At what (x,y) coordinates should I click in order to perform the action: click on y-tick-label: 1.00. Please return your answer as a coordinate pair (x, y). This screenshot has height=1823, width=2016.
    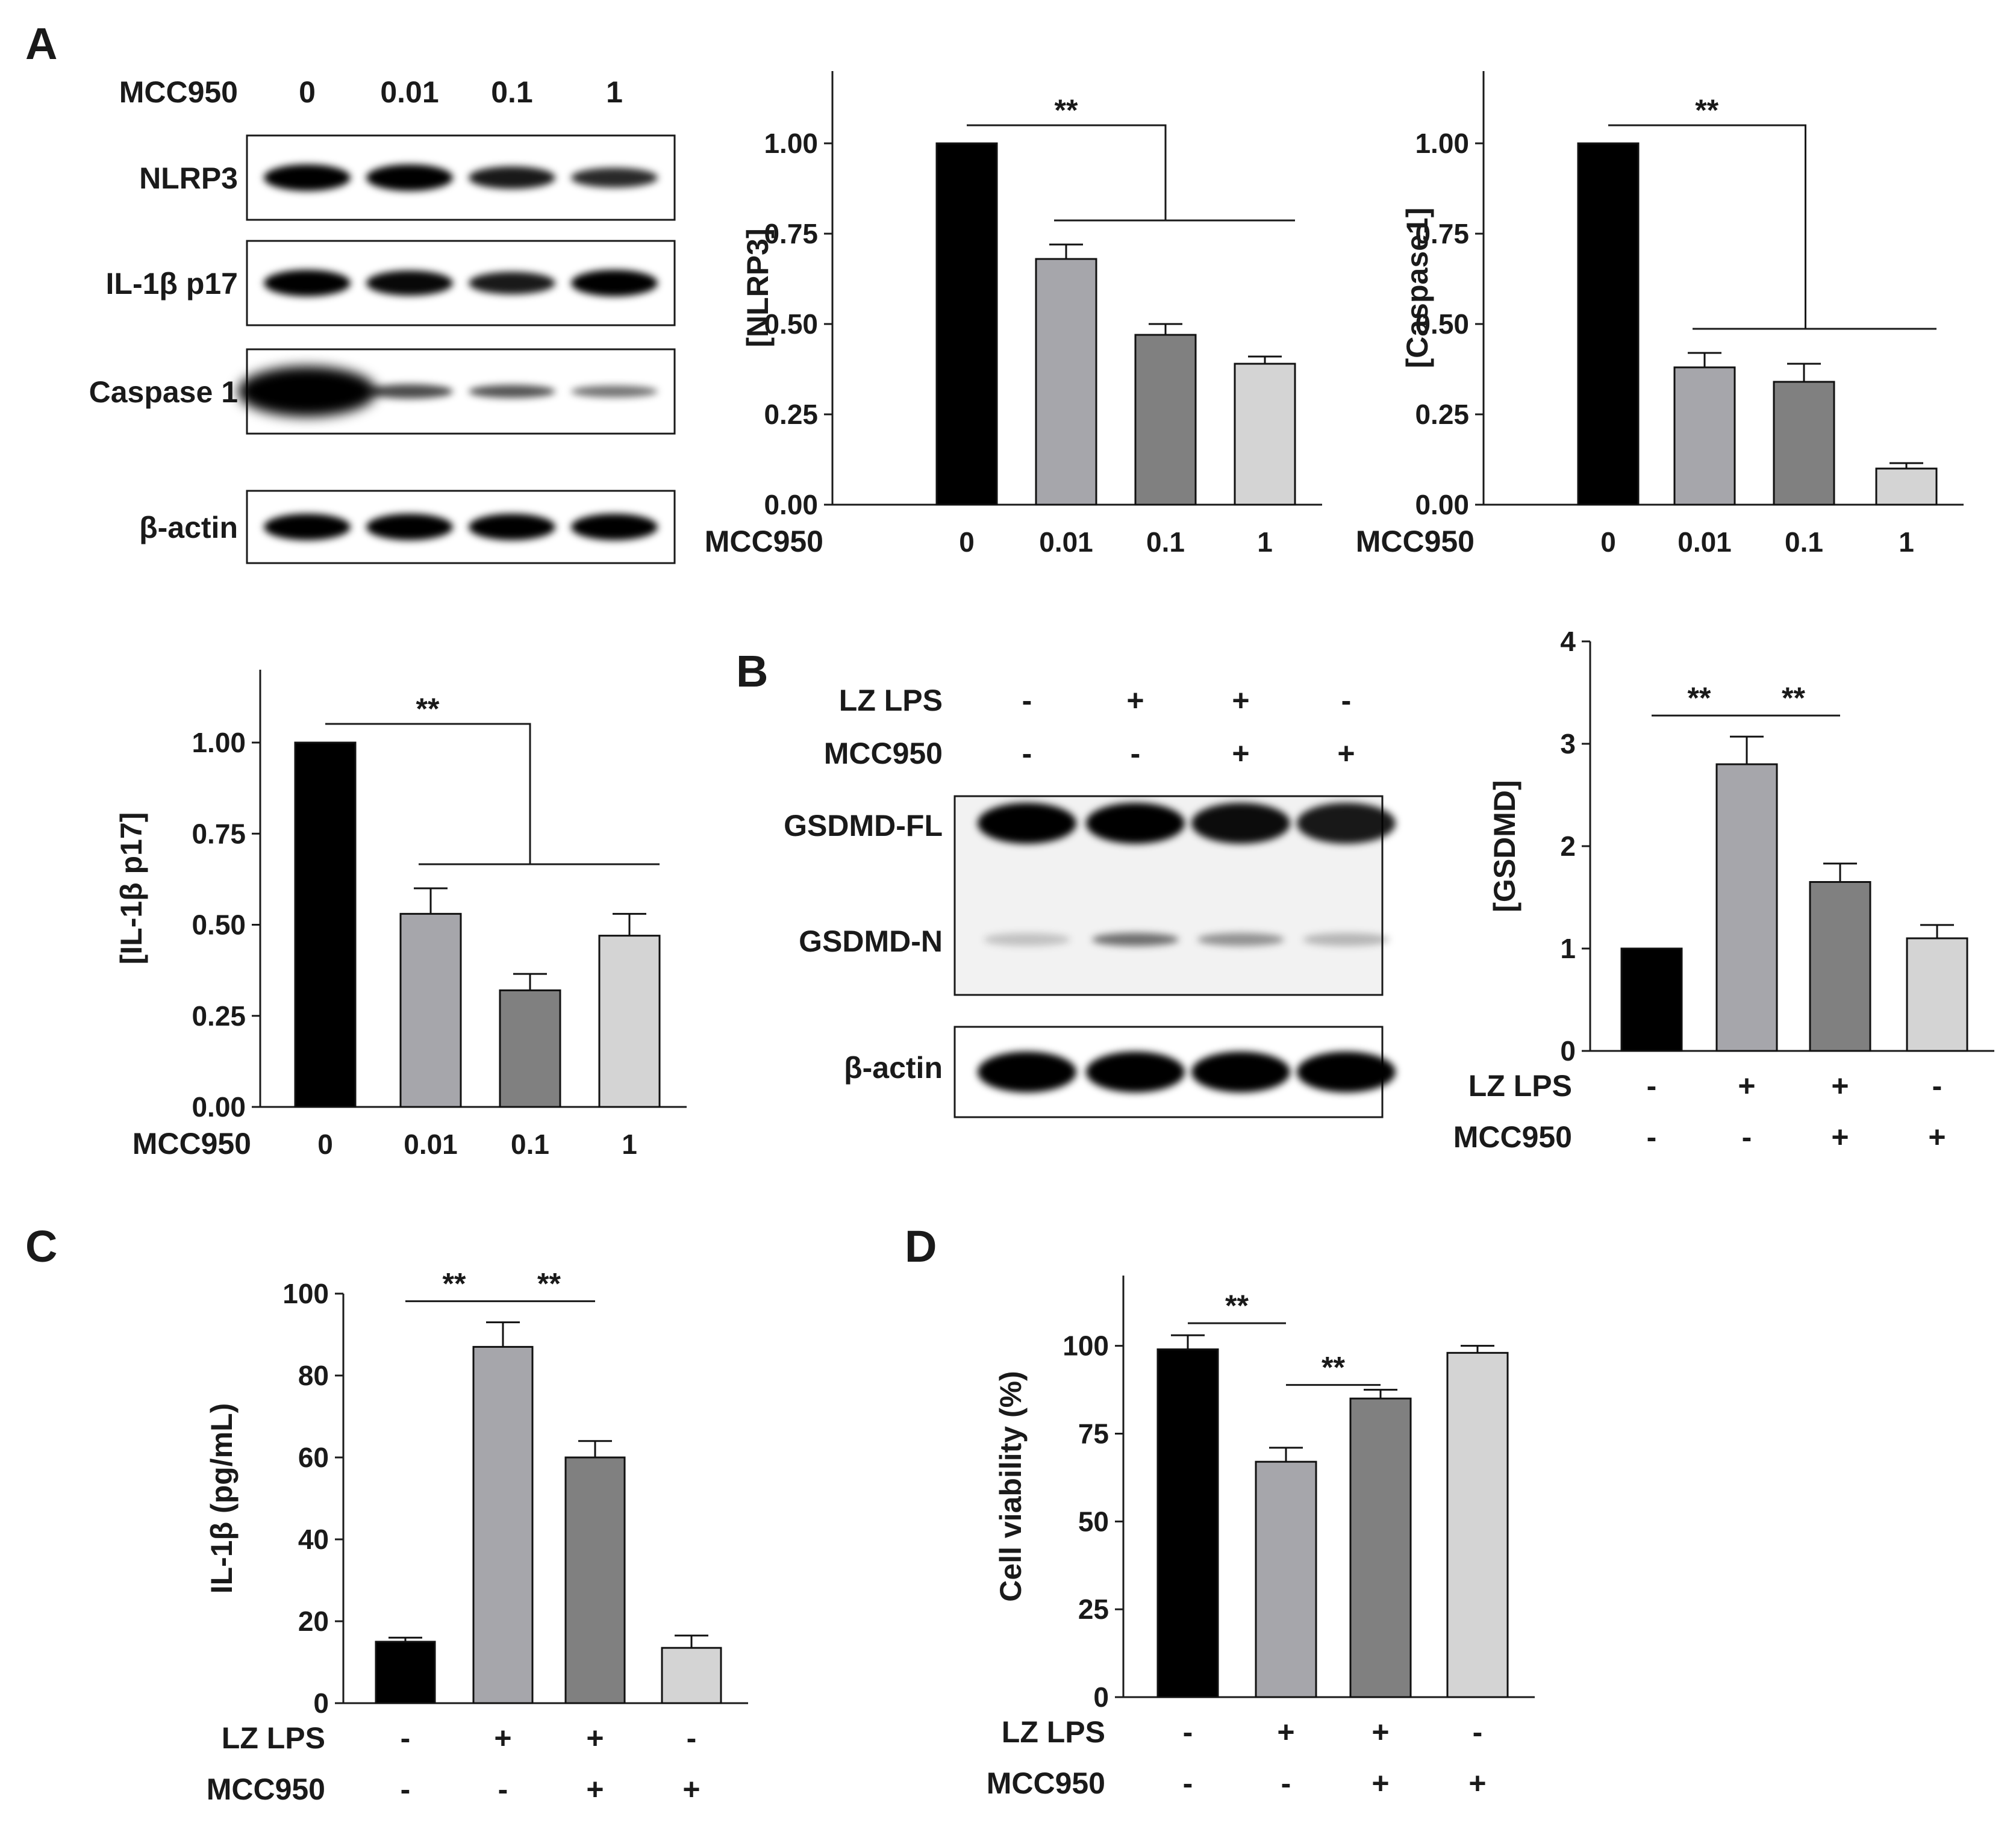
    Looking at the image, I should click on (219, 742).